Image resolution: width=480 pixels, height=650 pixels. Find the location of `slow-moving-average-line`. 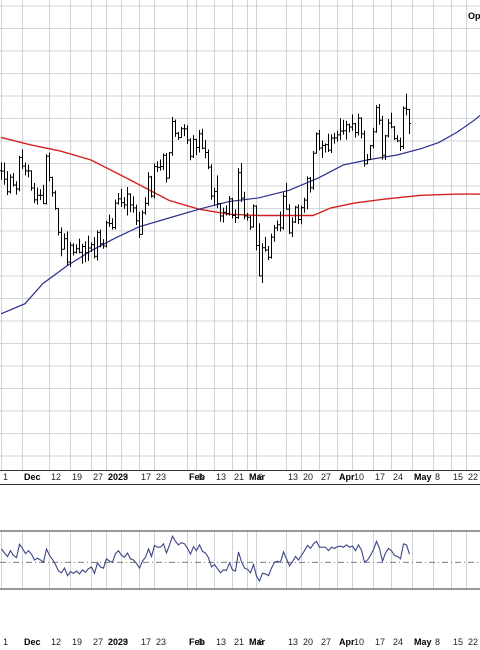

slow-moving-average-line is located at coordinates (240, 176).